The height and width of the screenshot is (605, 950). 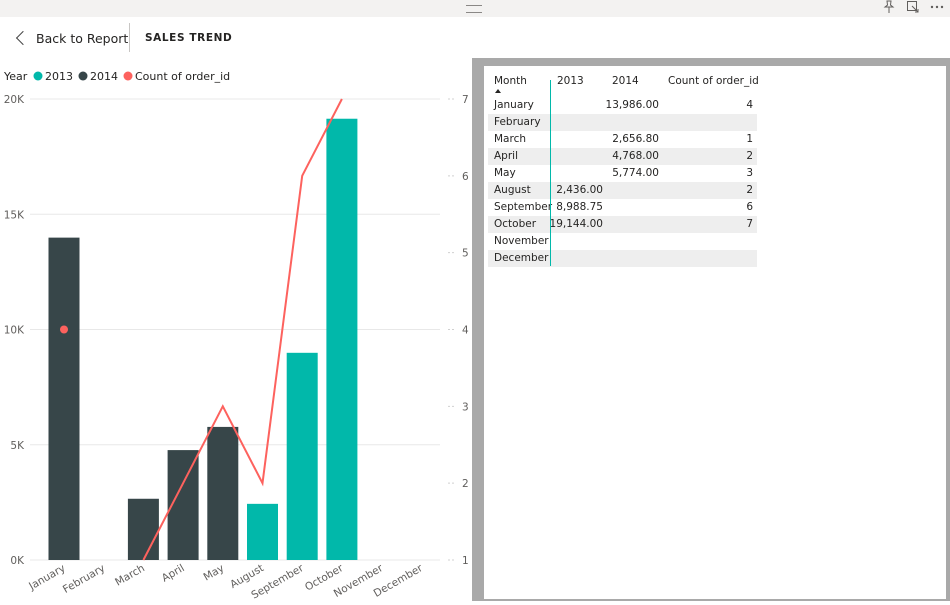 I want to click on column-header: 2014, so click(x=625, y=81).